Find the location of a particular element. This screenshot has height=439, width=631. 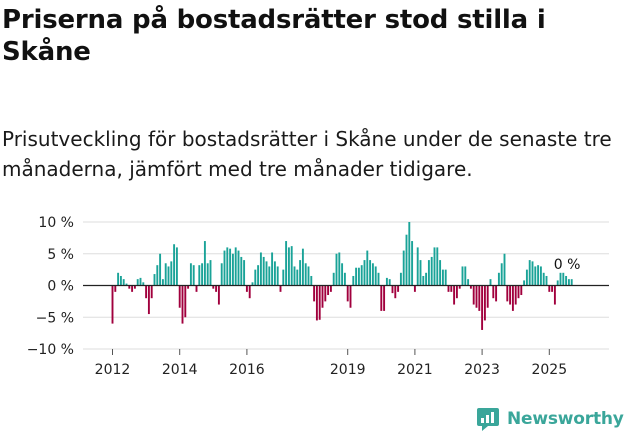

x-tick-label: 2014 is located at coordinates (180, 370).